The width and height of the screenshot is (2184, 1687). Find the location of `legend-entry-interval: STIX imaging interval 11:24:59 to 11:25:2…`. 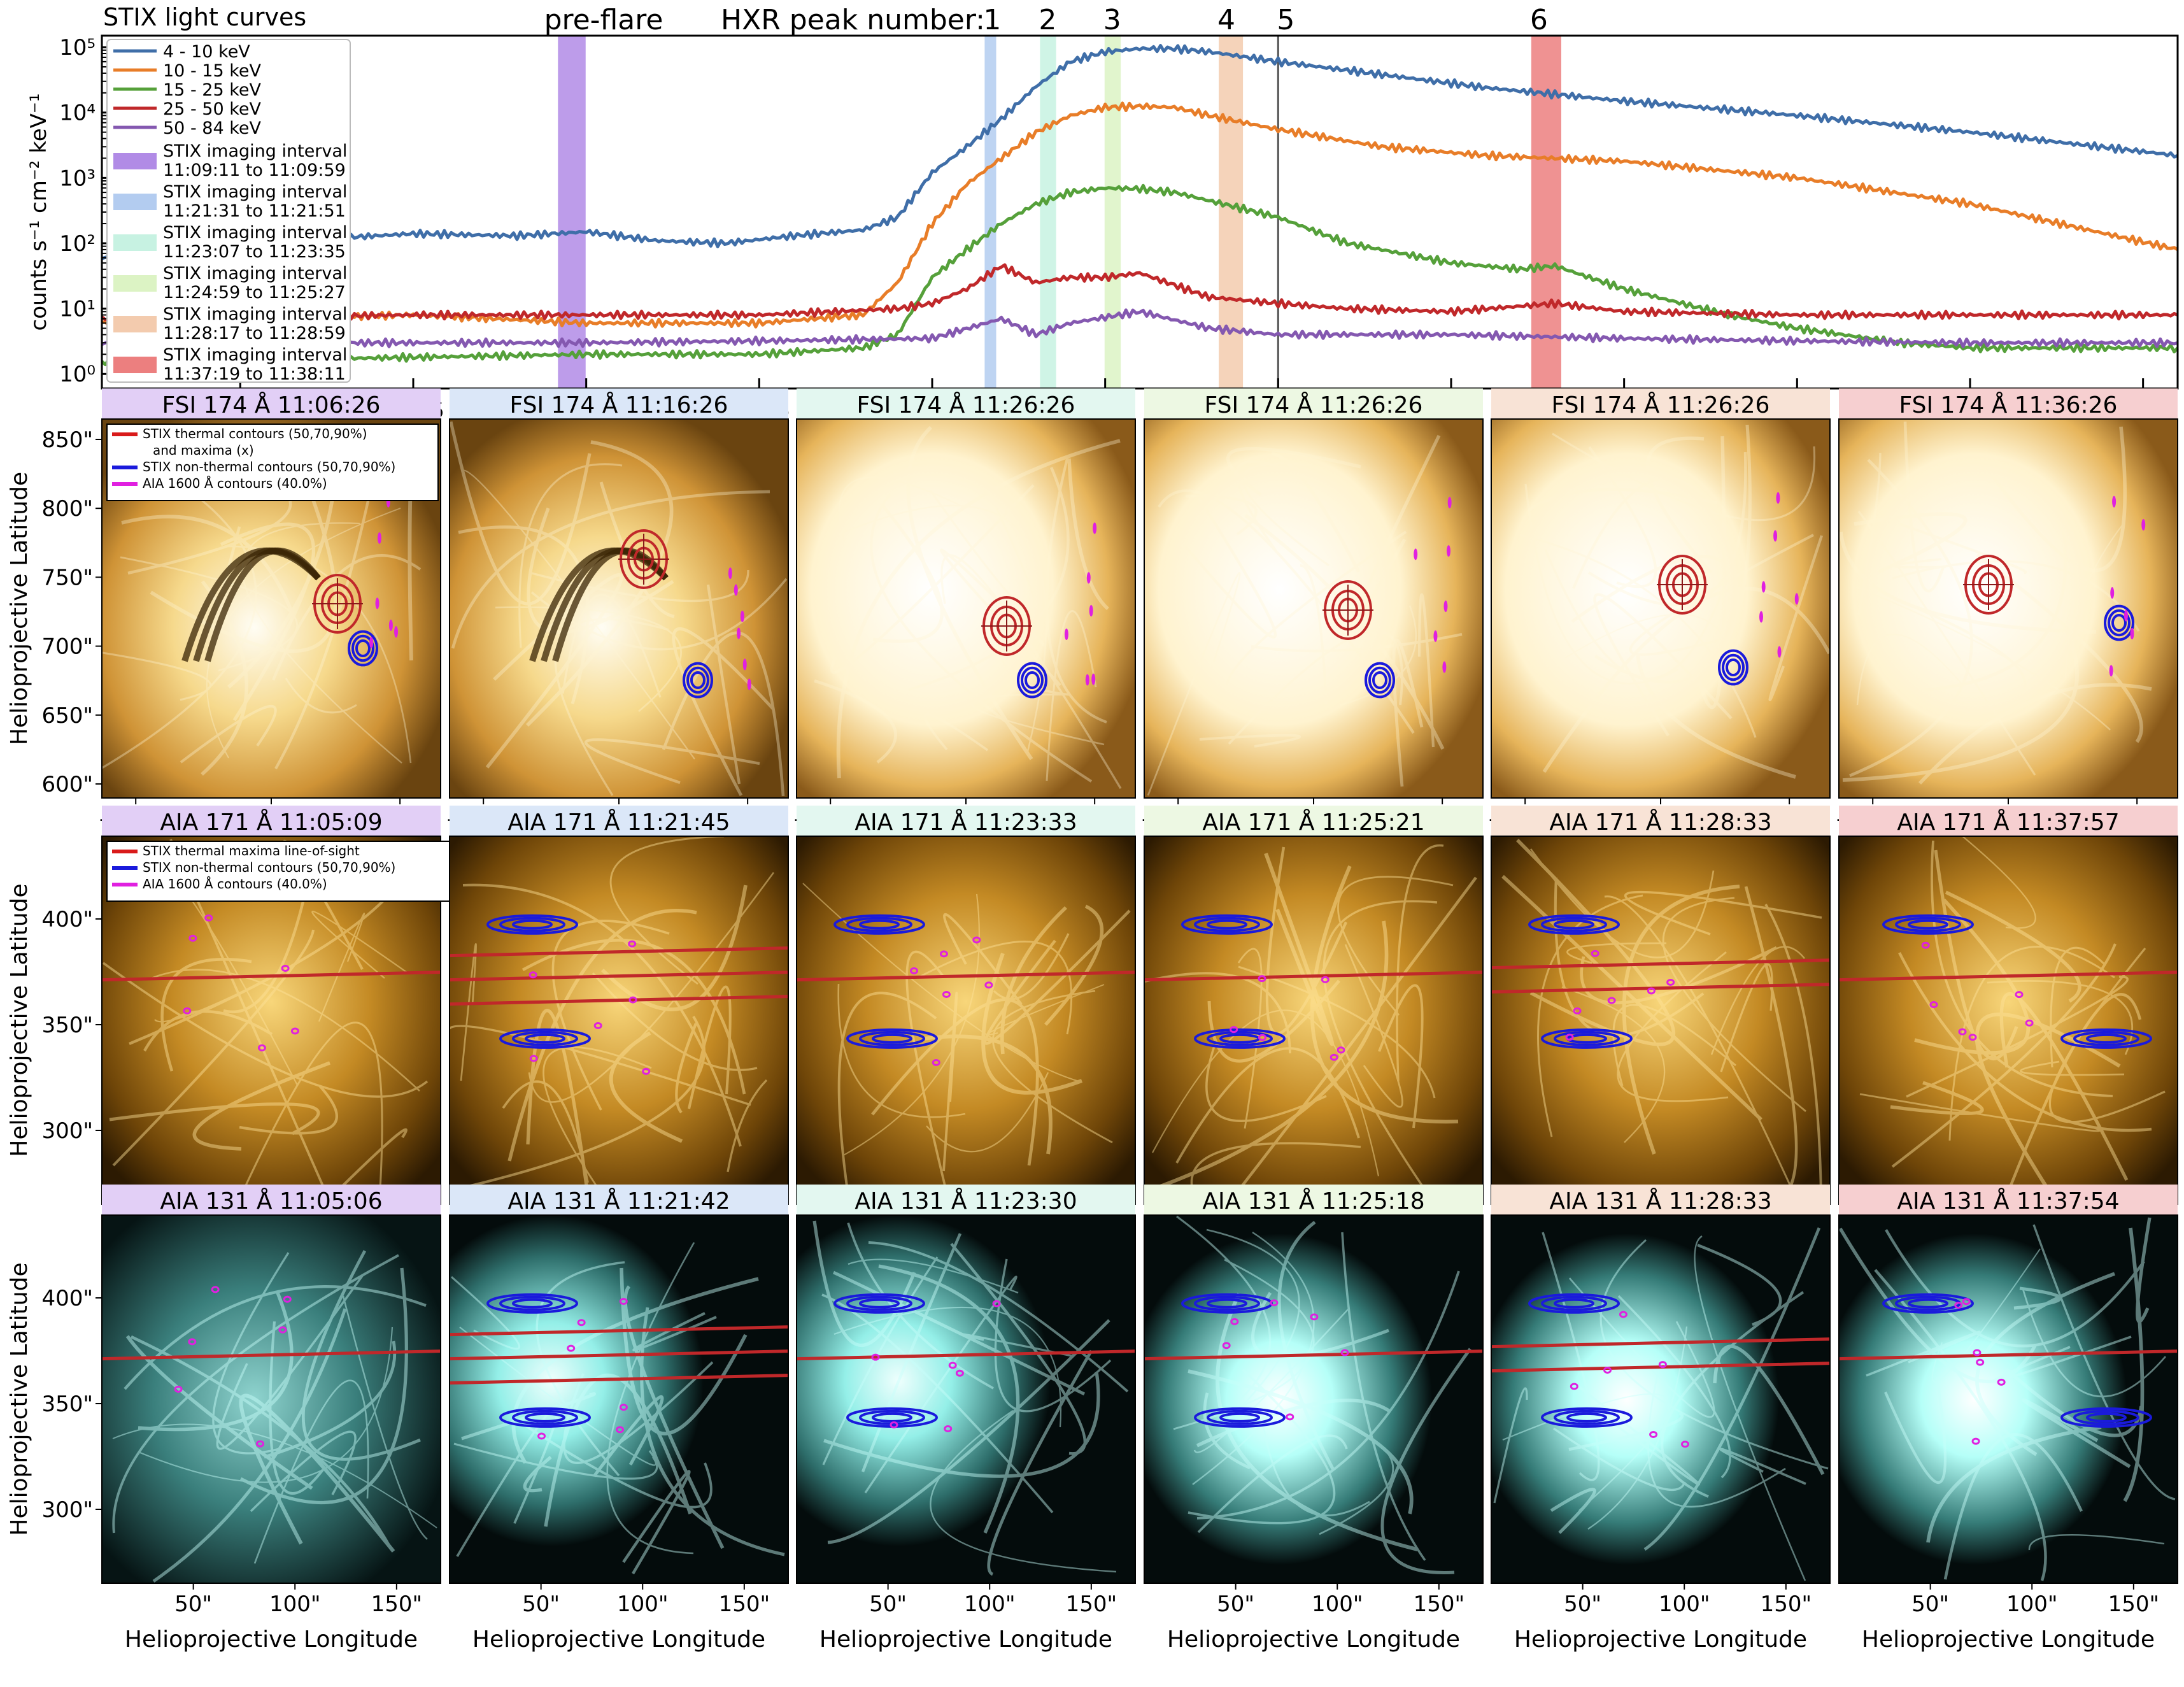

legend-entry-interval: STIX imaging interval 11:24:59 to 11:25:2… is located at coordinates (255, 283).